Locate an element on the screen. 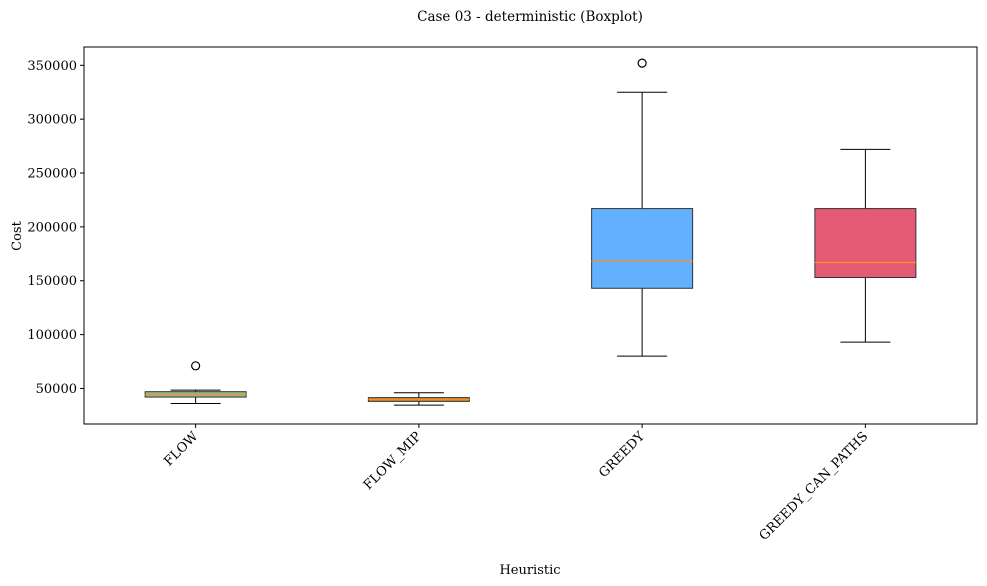  y-tick-label: 350000 is located at coordinates (52, 66).